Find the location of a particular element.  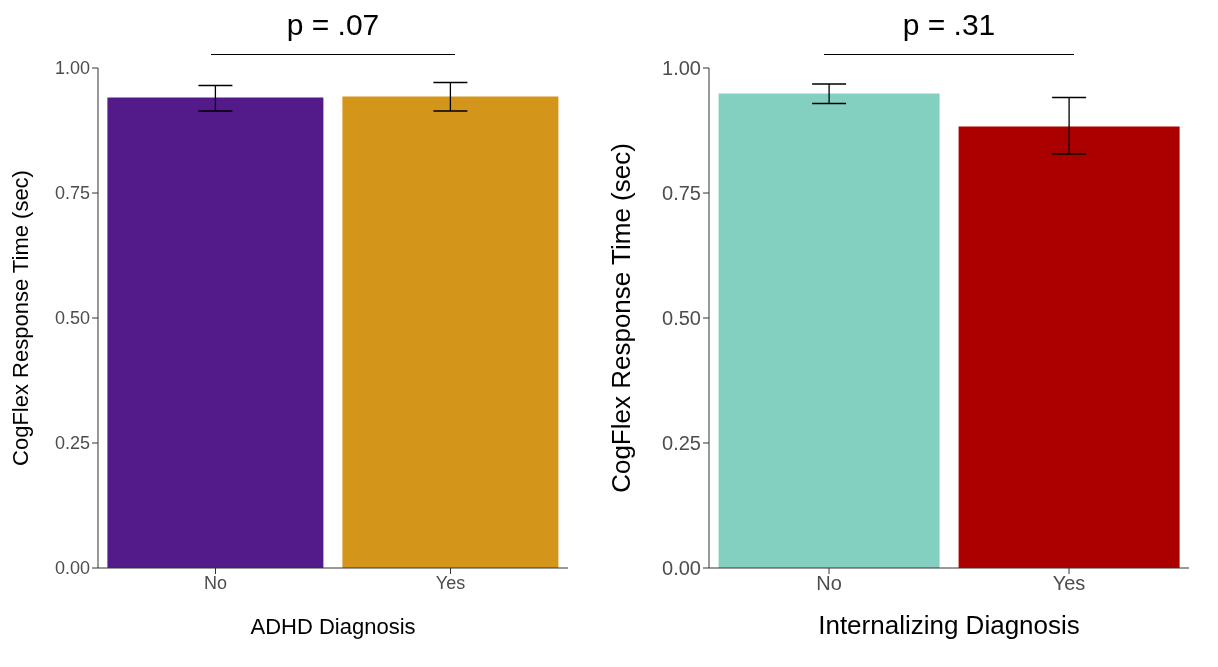

text: p = .07 is located at coordinates (333, 25).